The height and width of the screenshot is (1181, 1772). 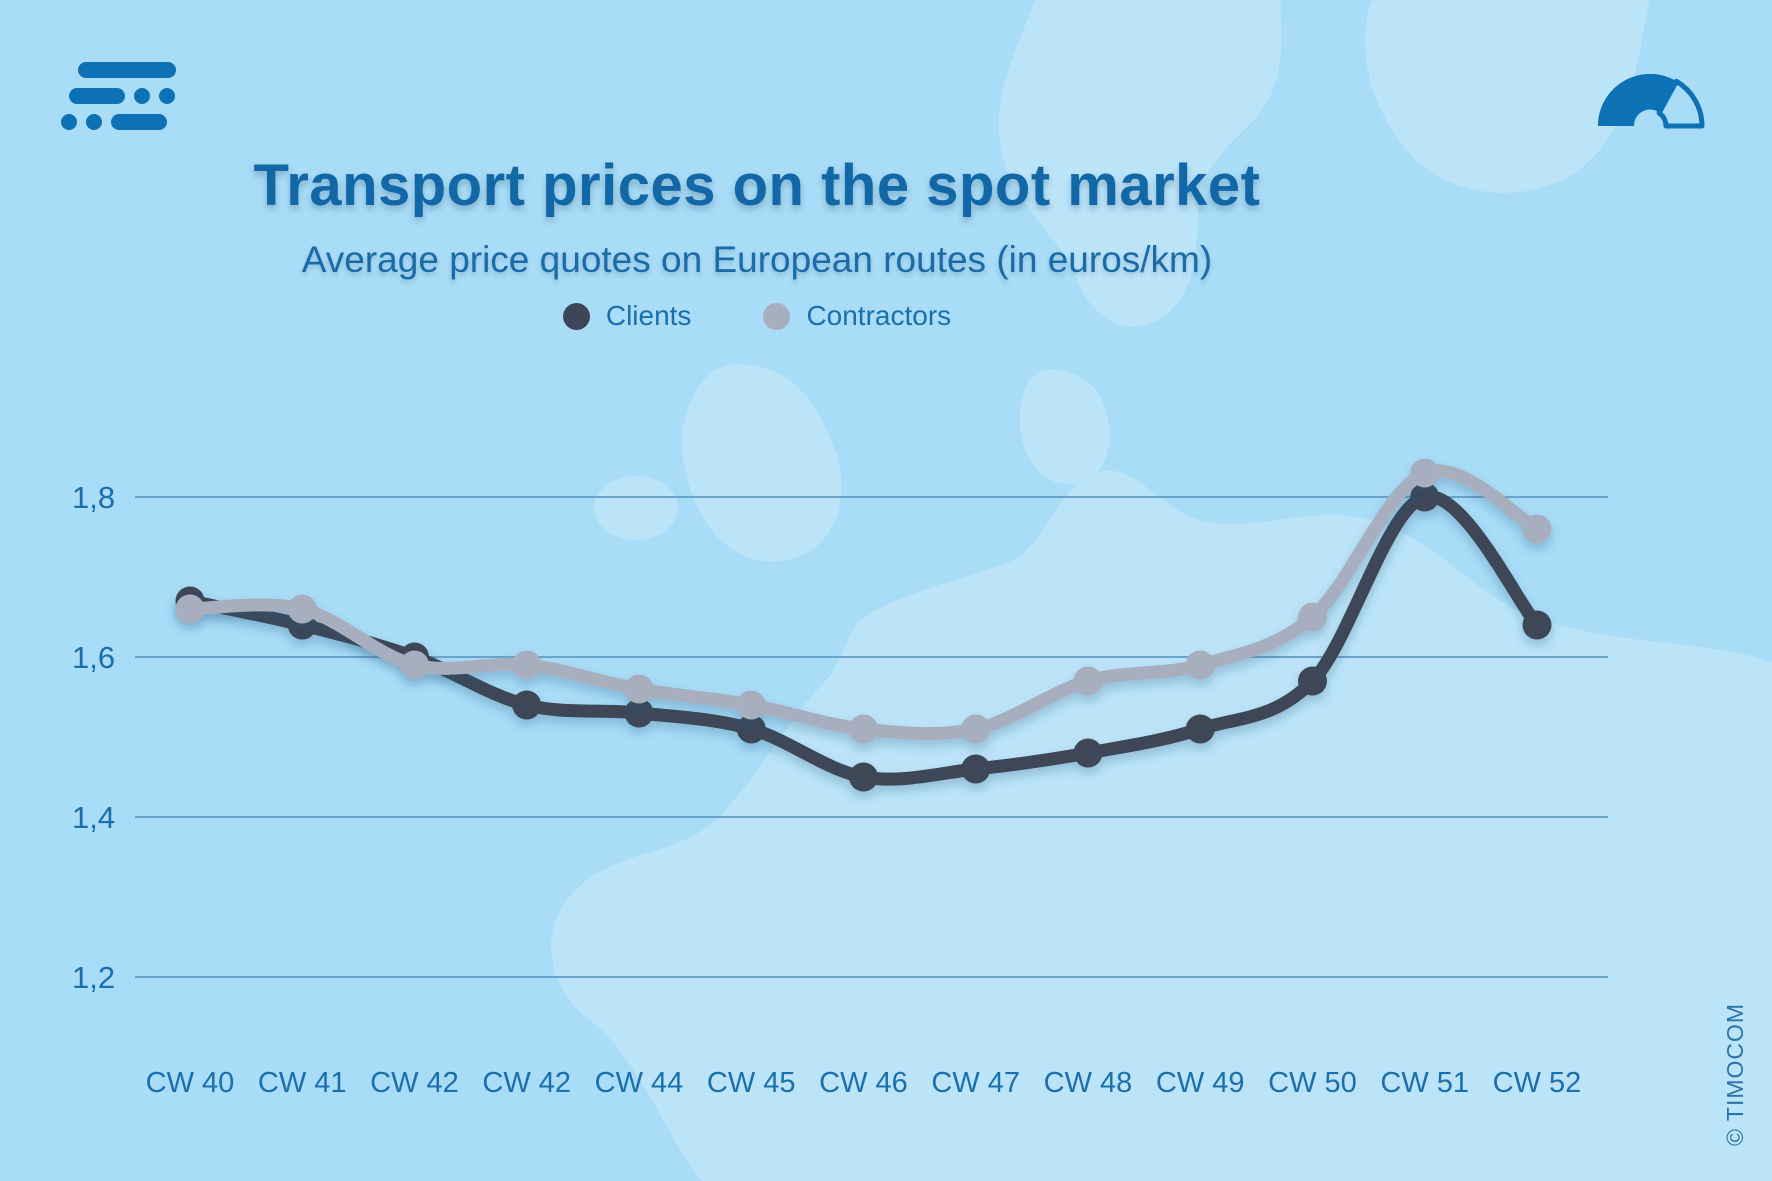 I want to click on contractors-color-dot, so click(x=777, y=316).